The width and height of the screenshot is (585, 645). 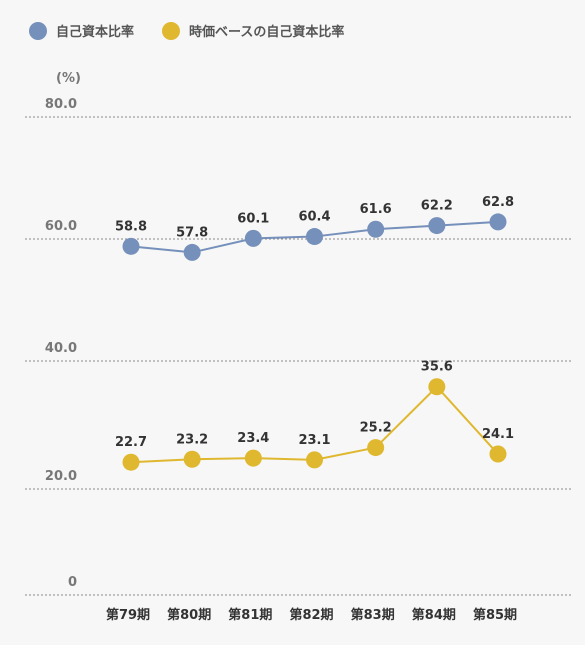 What do you see at coordinates (95, 32) in the screenshot?
I see `legend-label-series-0: 自己資本比率` at bounding box center [95, 32].